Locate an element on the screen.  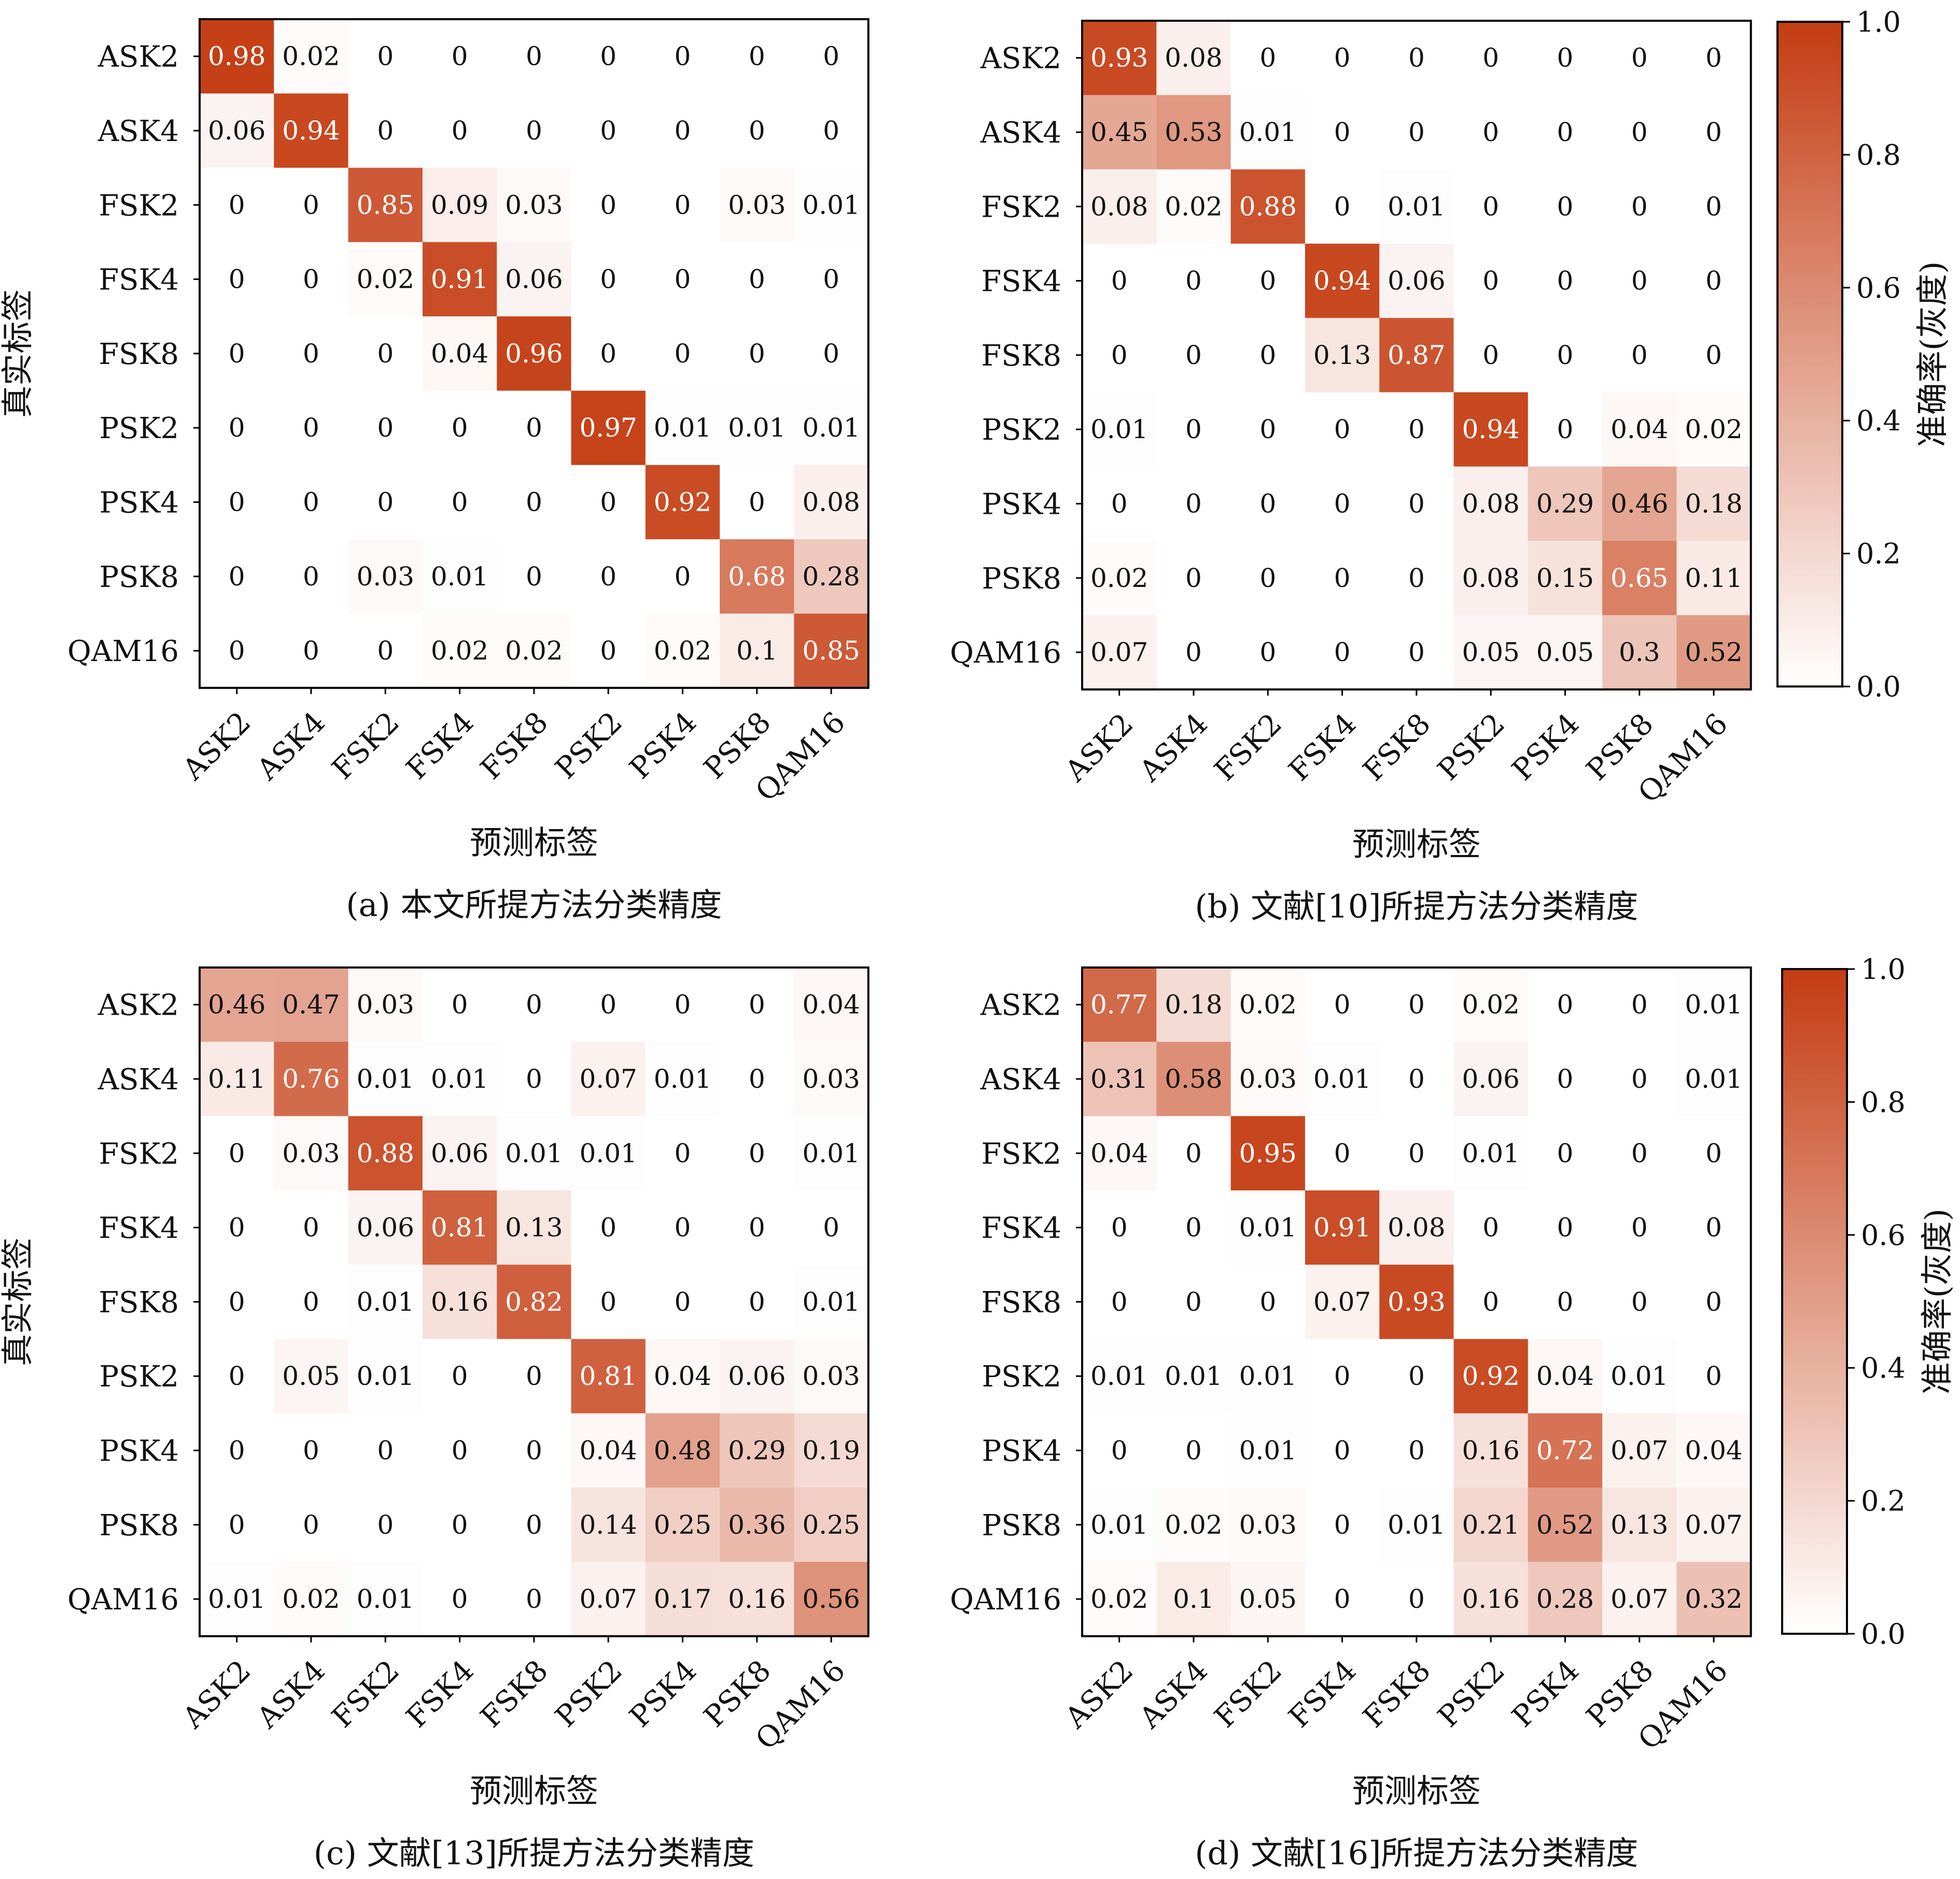
cell-value-label: 0.36 is located at coordinates (757, 1525).